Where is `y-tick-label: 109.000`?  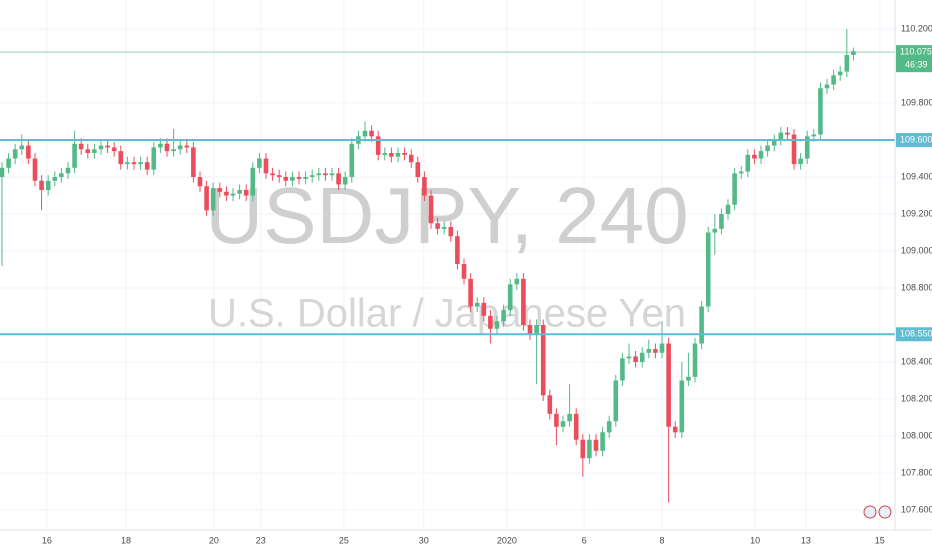
y-tick-label: 109.000 is located at coordinates (916, 250).